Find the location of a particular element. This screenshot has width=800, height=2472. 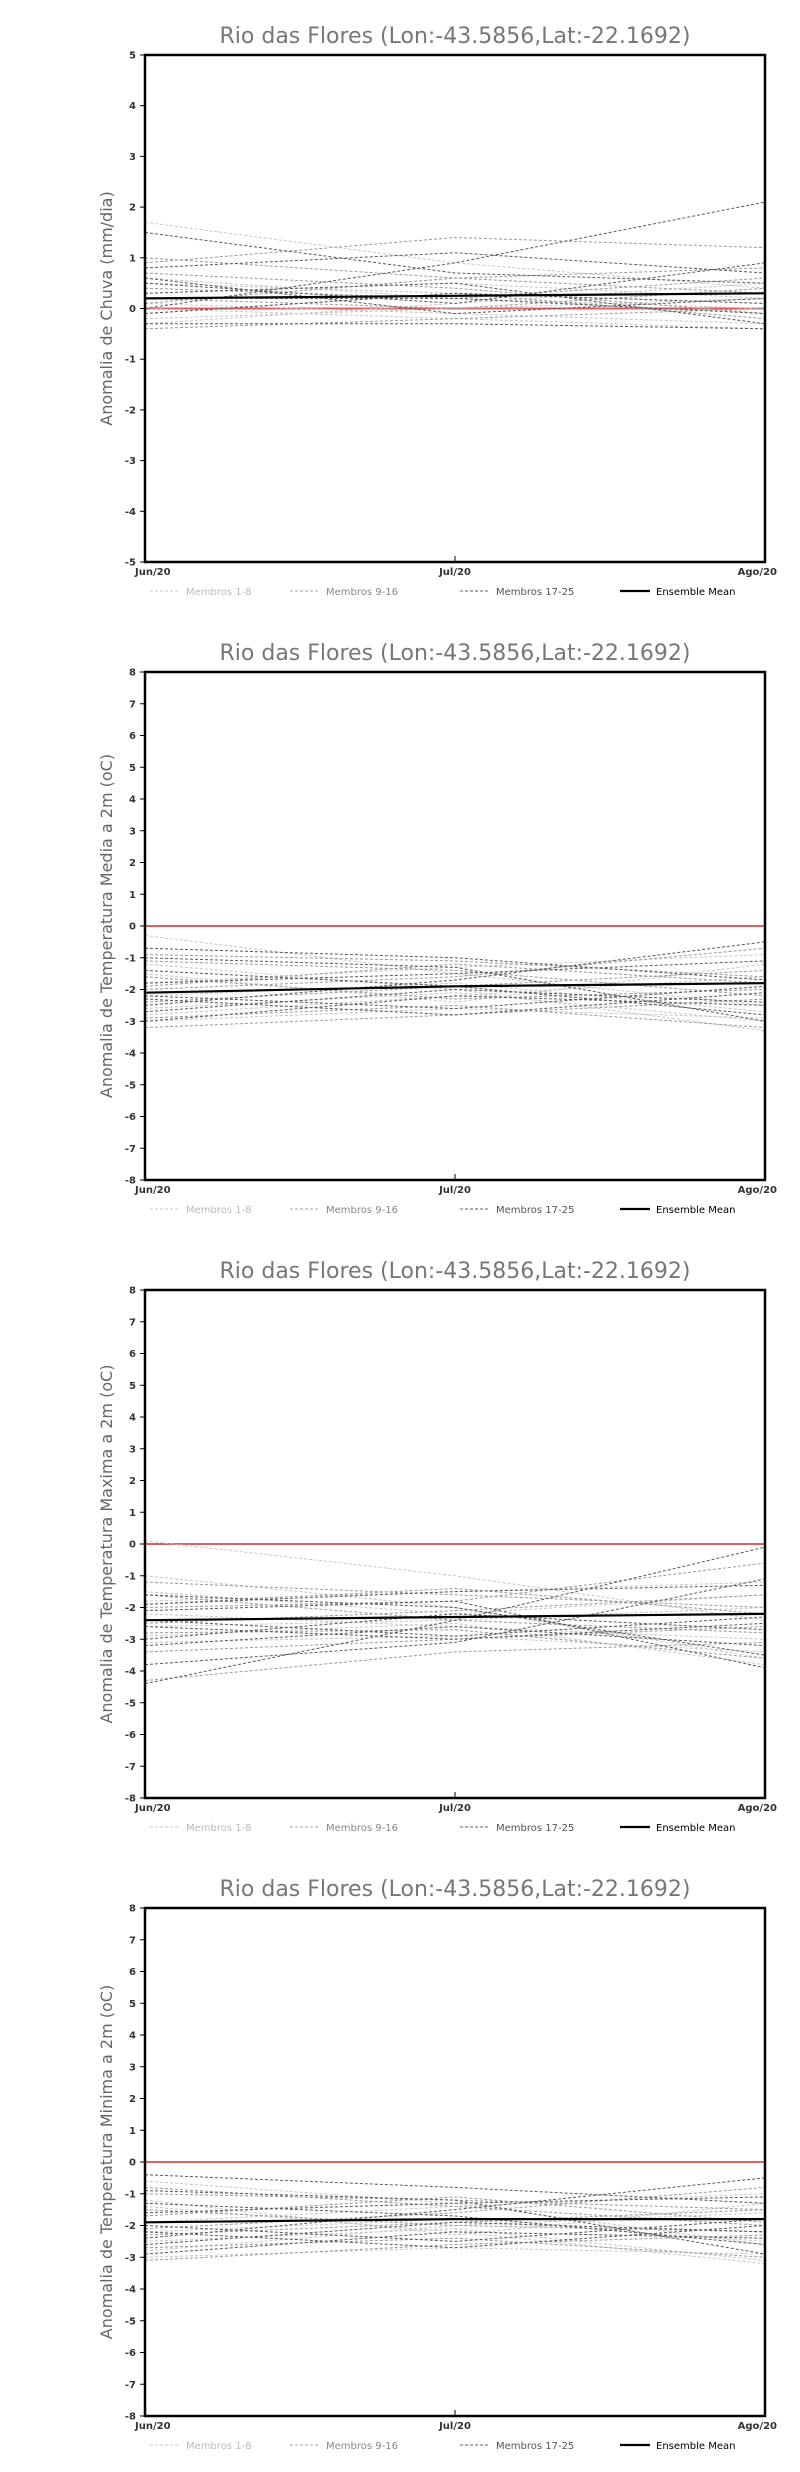

y-tick-label: -7 is located at coordinates (130, 2385).